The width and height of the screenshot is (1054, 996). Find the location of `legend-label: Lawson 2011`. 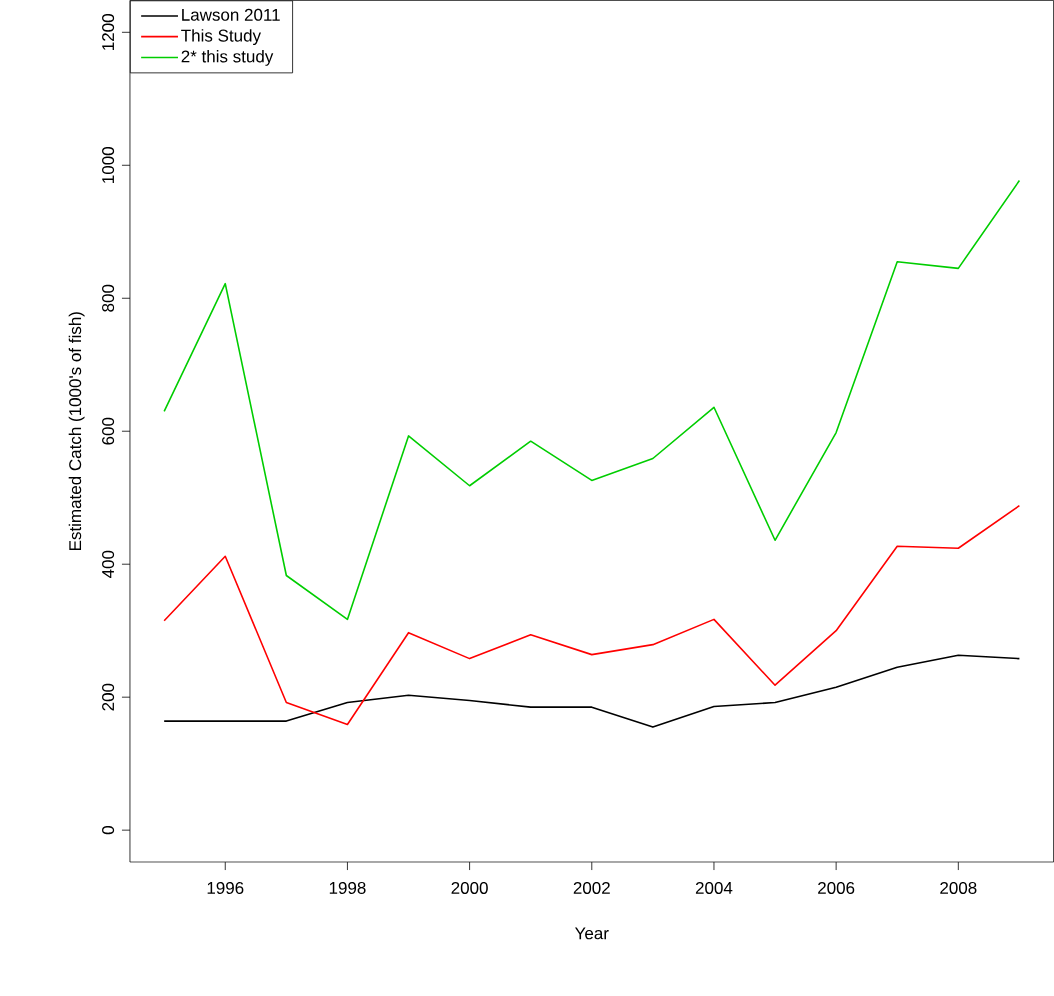

legend-label: Lawson 2011 is located at coordinates (231, 14).